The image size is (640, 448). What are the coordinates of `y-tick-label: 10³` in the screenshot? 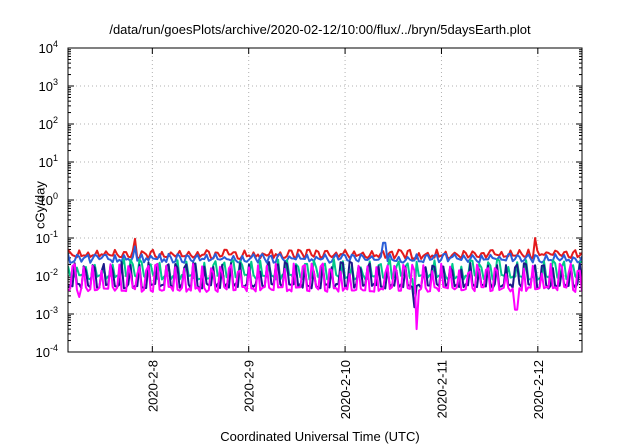 It's located at (48, 85).